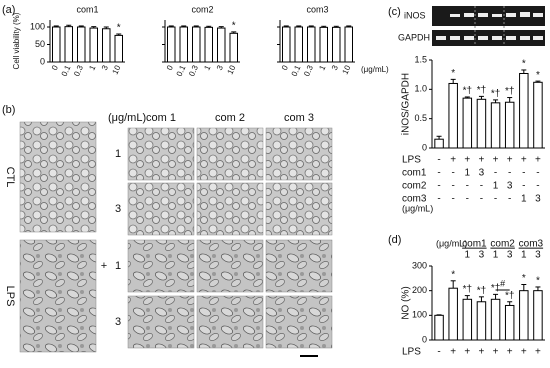  I want to click on chart-title: com3, so click(317, 9).